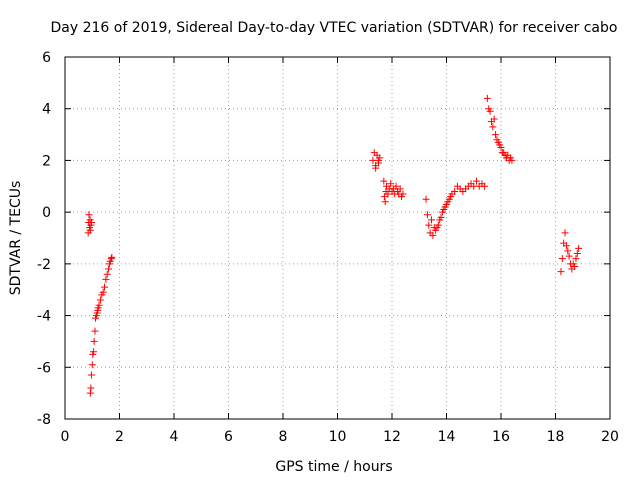  I want to click on x-tick-label: 20, so click(610, 437).